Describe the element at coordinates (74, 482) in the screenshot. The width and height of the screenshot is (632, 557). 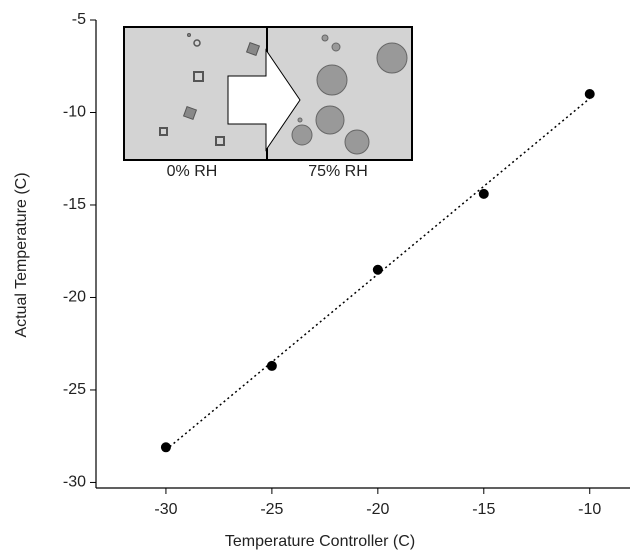
I see `y-tick-label: -30` at that location.